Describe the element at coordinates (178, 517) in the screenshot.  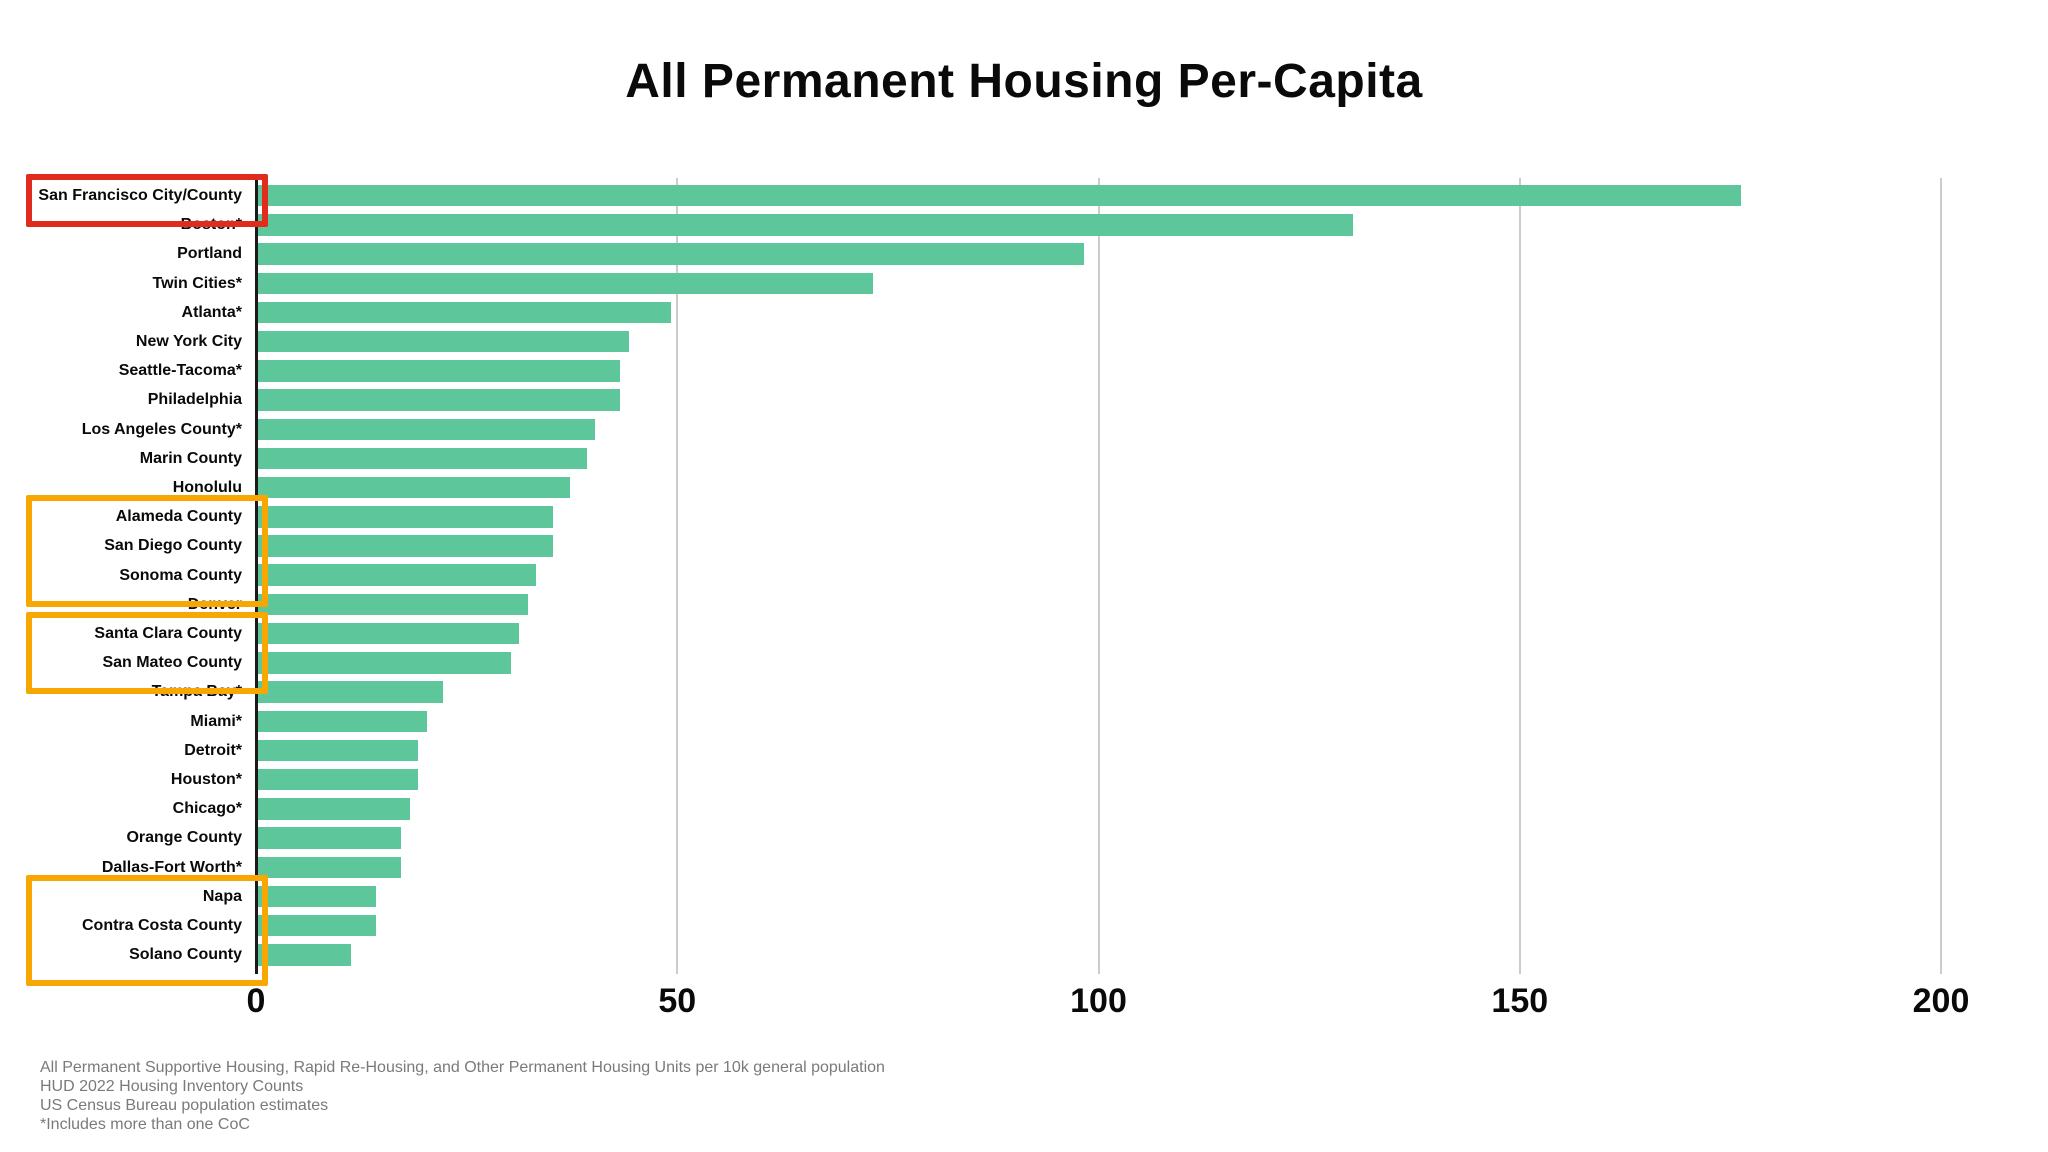
I see `category-label: Alameda County` at that location.